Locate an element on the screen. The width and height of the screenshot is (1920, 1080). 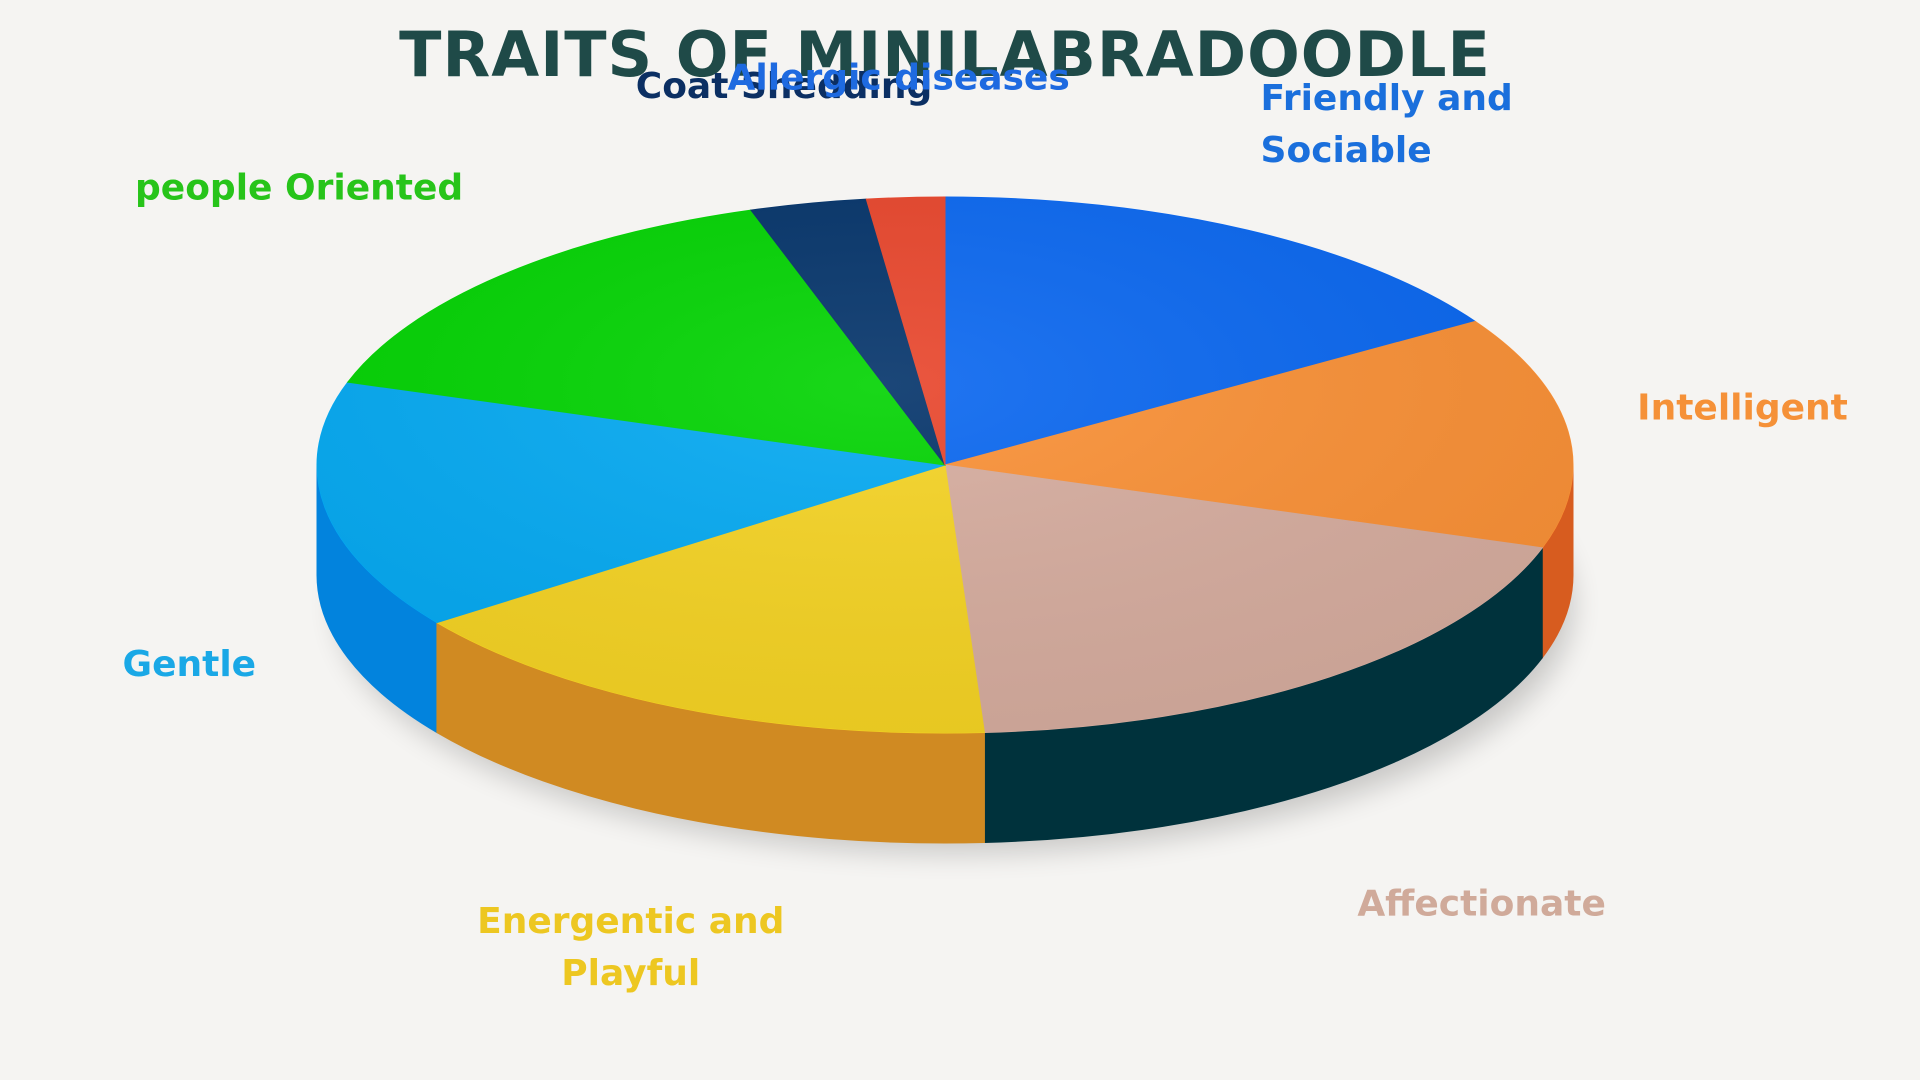
label-intelligent: Intelligent is located at coordinates (1742, 408).